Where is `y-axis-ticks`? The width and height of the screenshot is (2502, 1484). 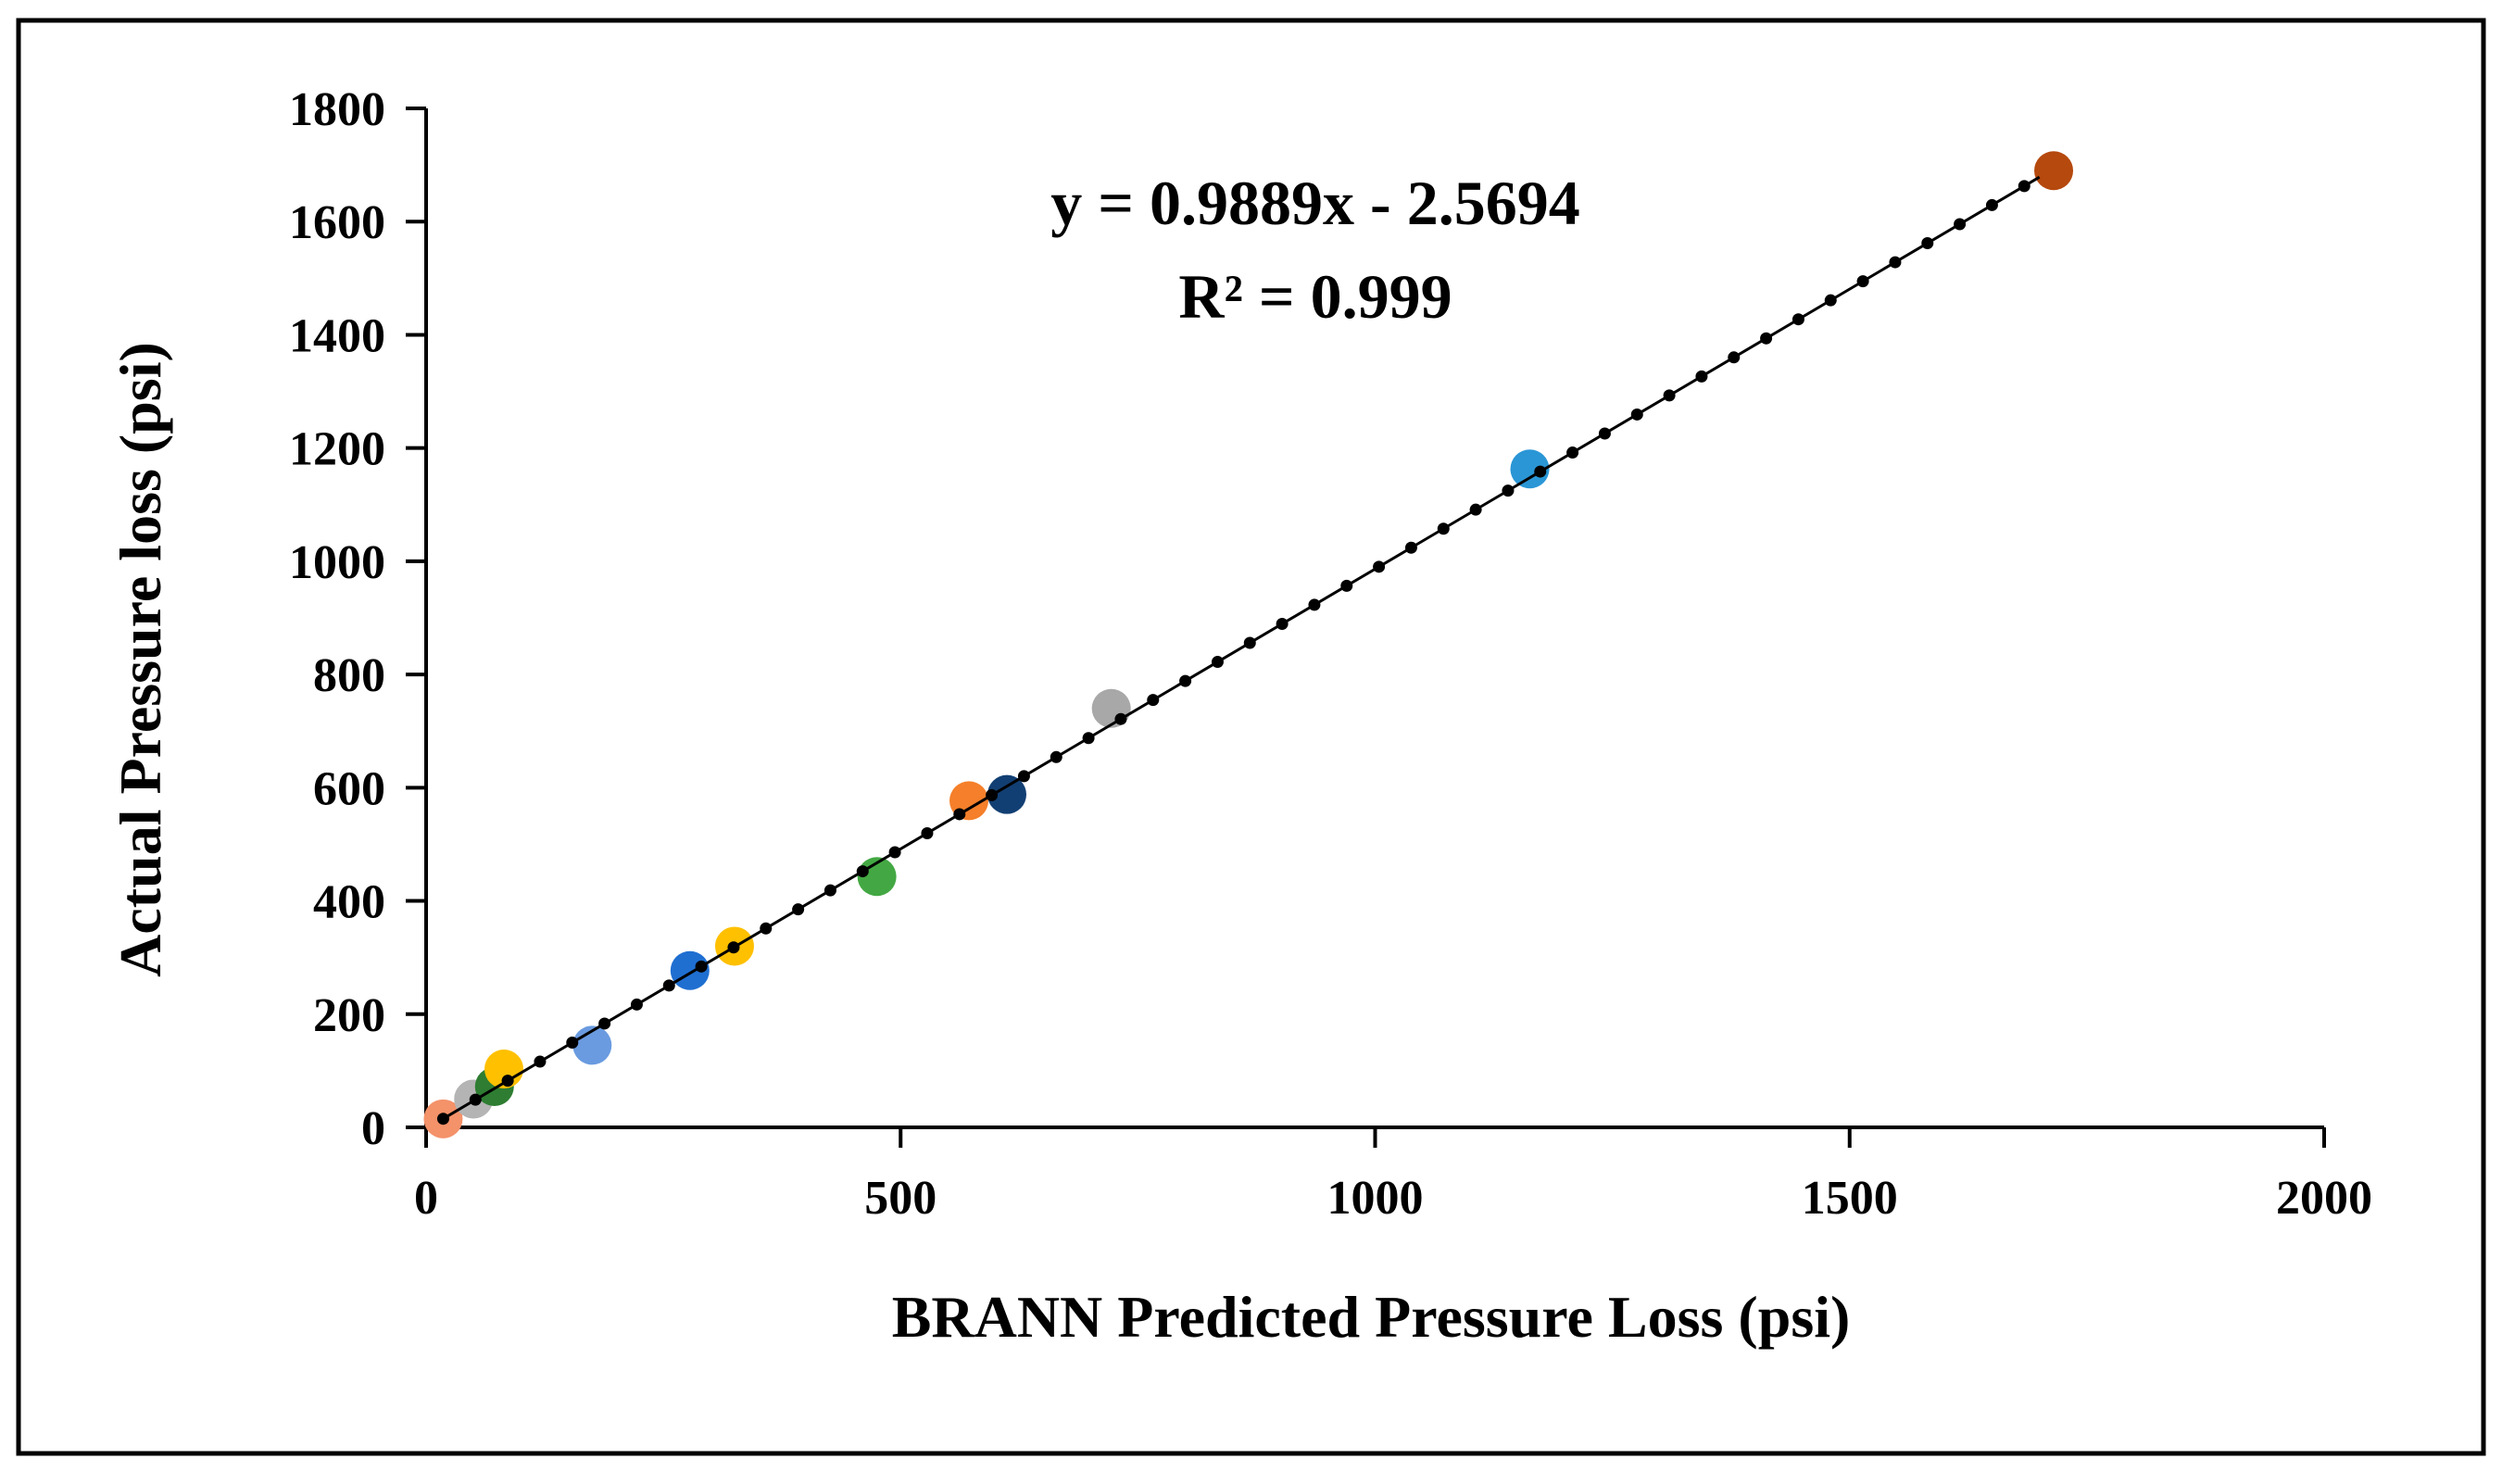
y-axis-ticks is located at coordinates (416, 618).